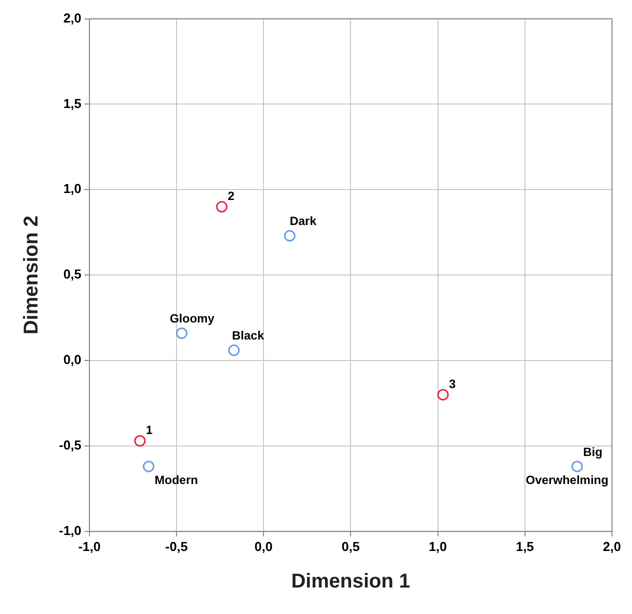 The image size is (632, 614). What do you see at coordinates (231, 196) in the screenshot?
I see `annotation: 2` at bounding box center [231, 196].